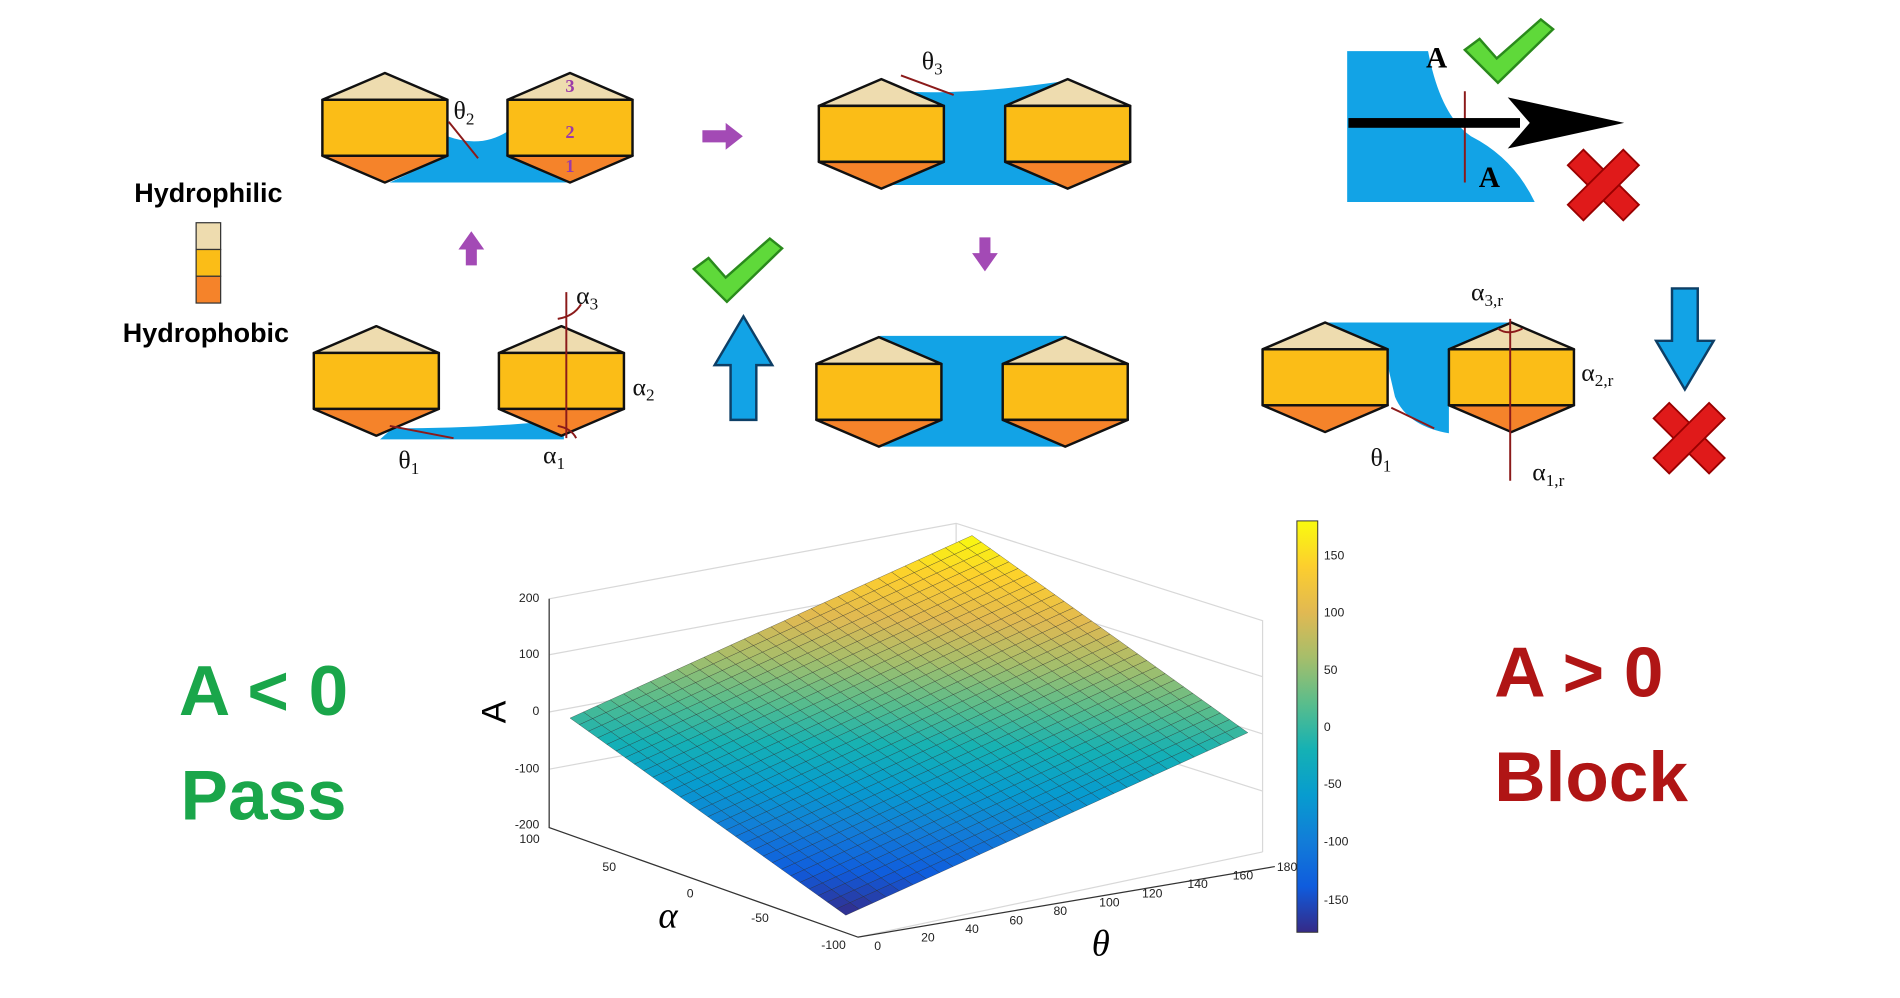  Describe the element at coordinates (1555, 480) in the screenshot. I see `angle-subscript: 1,r` at that location.